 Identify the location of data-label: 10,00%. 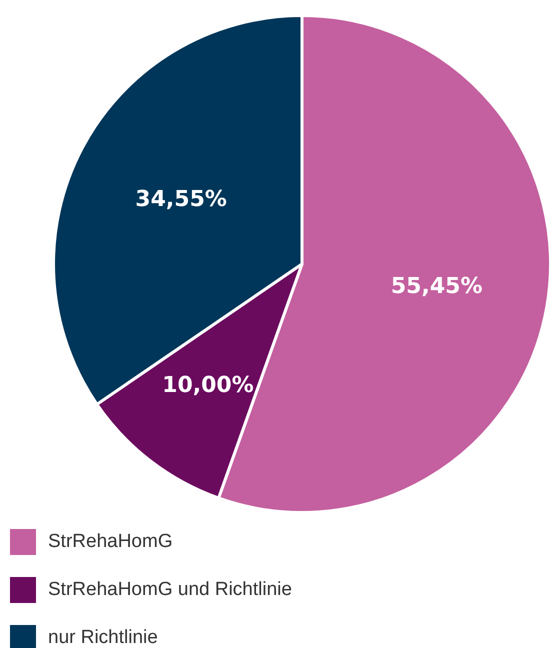
(208, 385).